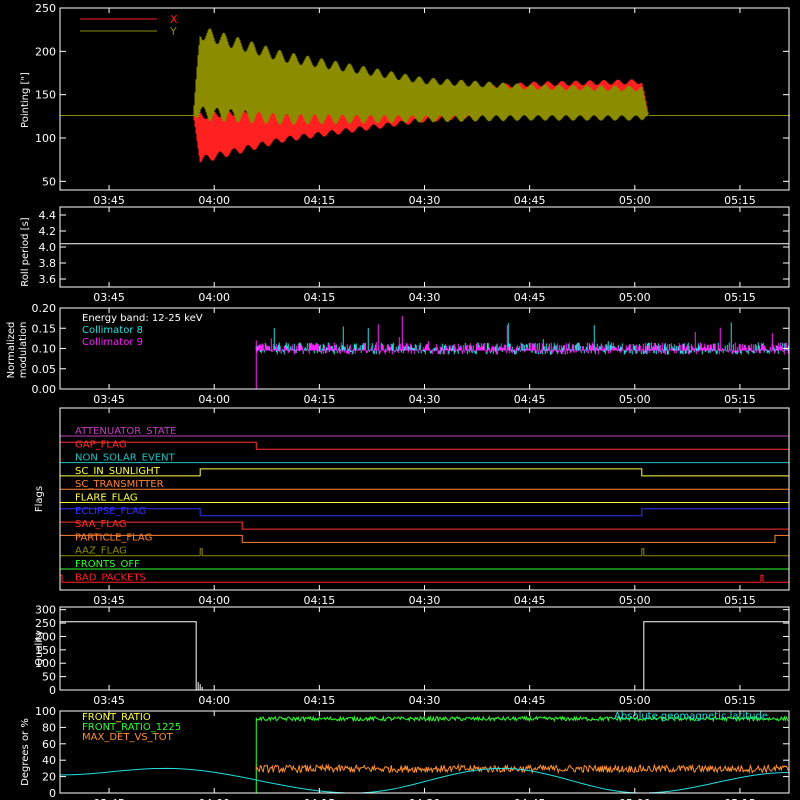 The image size is (800, 800). Describe the element at coordinates (49, 727) in the screenshot. I see `y-tick-label: 80` at that location.